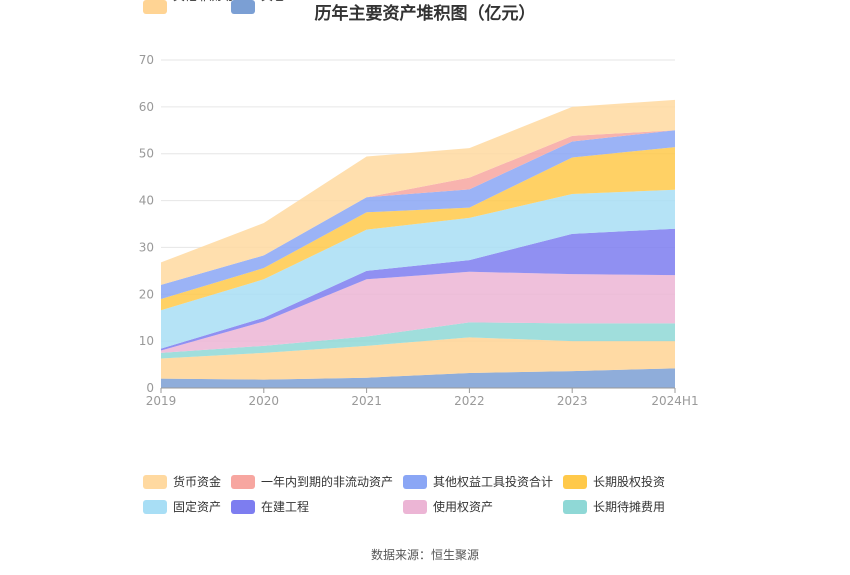  I want to click on y-tick-label: 60, so click(146, 107).